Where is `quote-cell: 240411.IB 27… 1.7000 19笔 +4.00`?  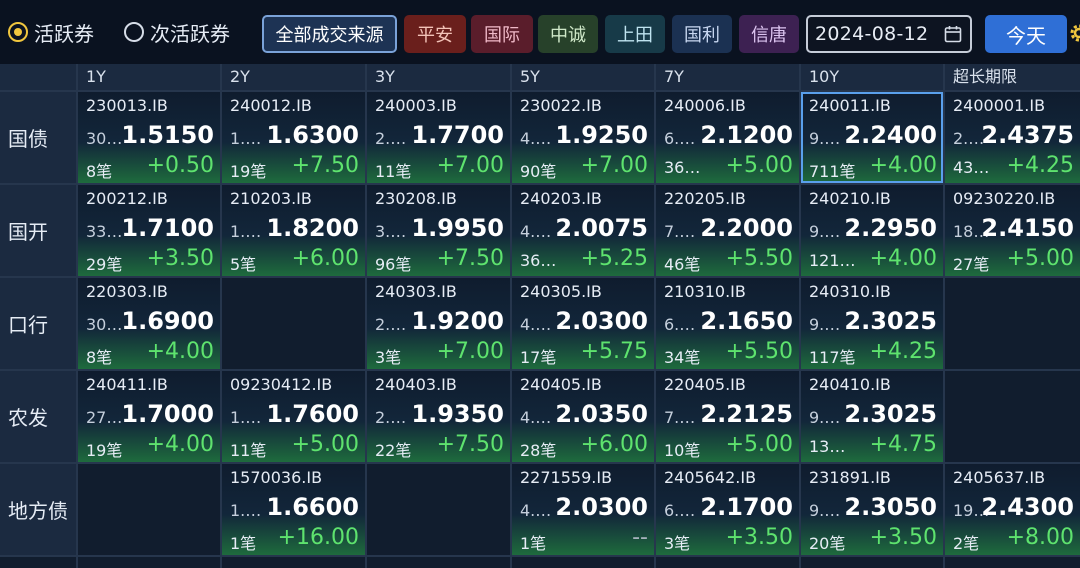
quote-cell: 240411.IB 27… 1.7000 19笔 +4.00 is located at coordinates (149, 416).